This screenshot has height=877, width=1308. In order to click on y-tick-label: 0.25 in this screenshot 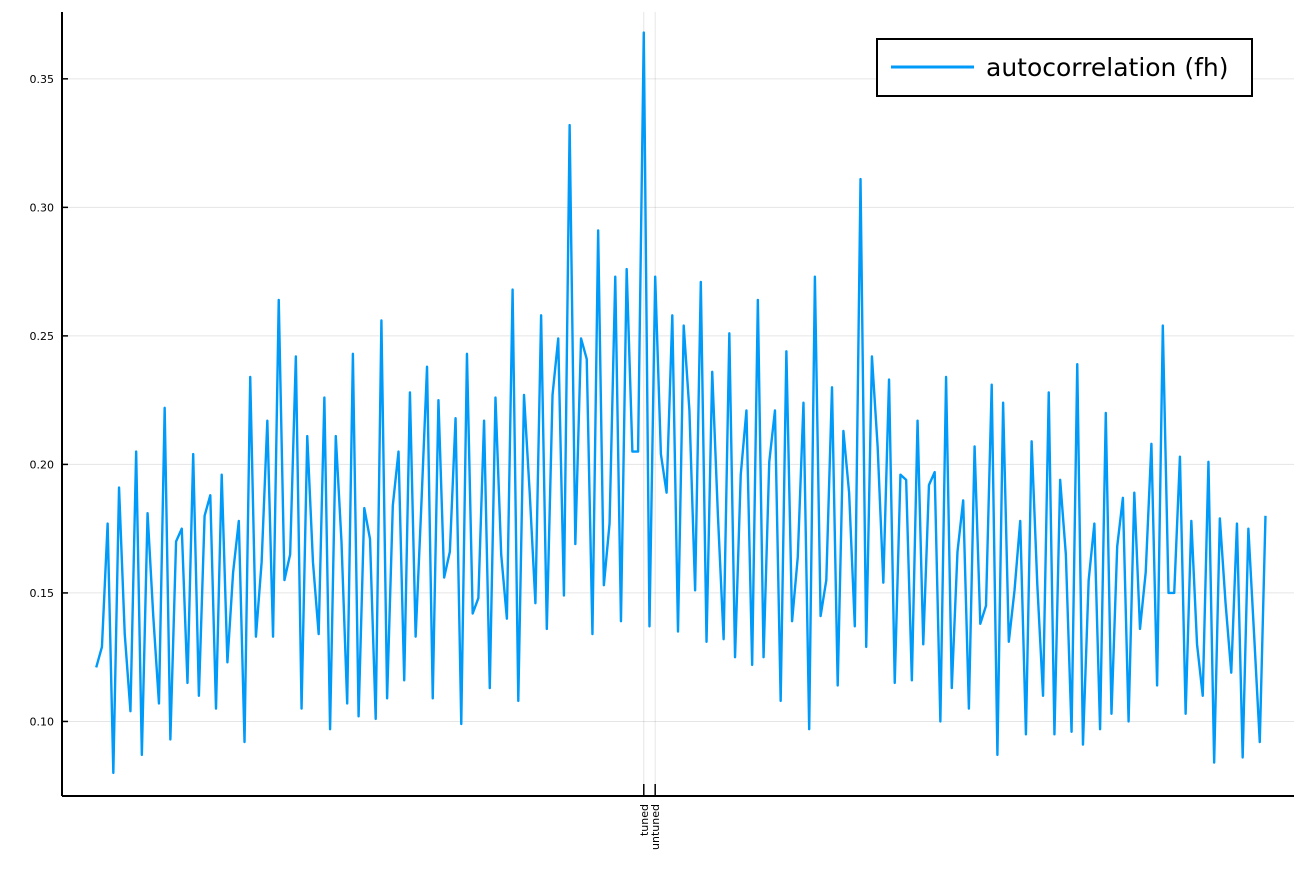, I will do `click(42, 336)`.